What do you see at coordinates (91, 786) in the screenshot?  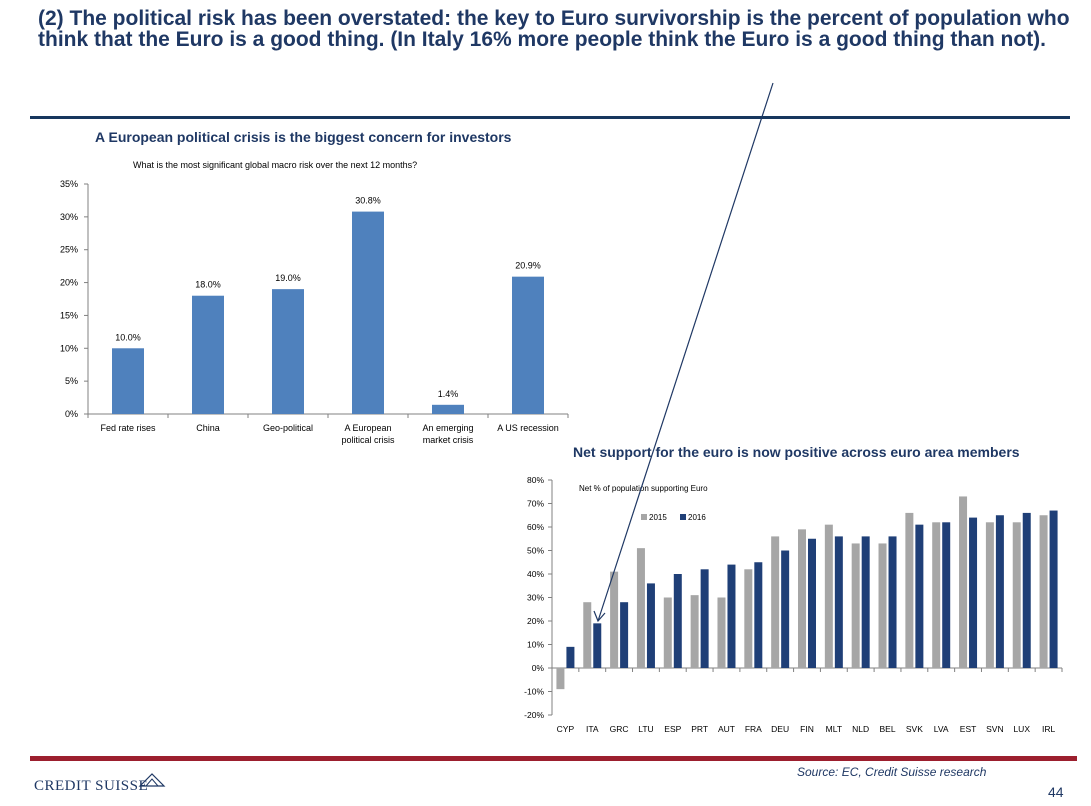 I see `logo-wordmark: CREDIT SUISSE` at bounding box center [91, 786].